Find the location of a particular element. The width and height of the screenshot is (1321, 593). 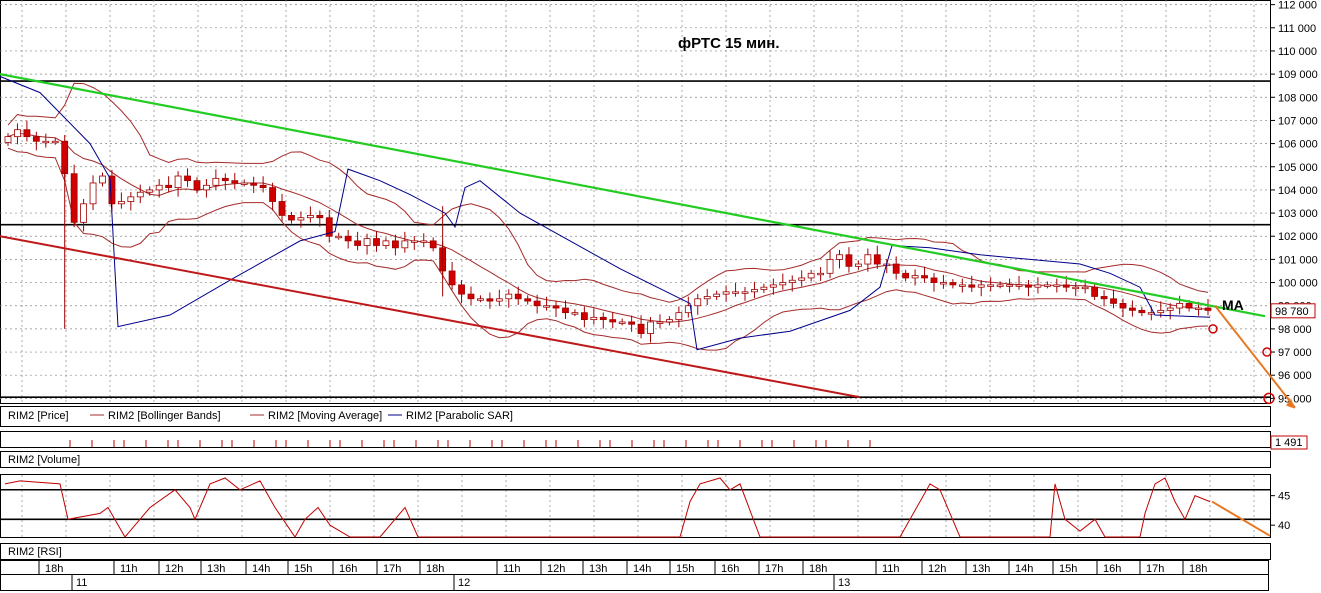

hour-label: 15h is located at coordinates (1068, 569).